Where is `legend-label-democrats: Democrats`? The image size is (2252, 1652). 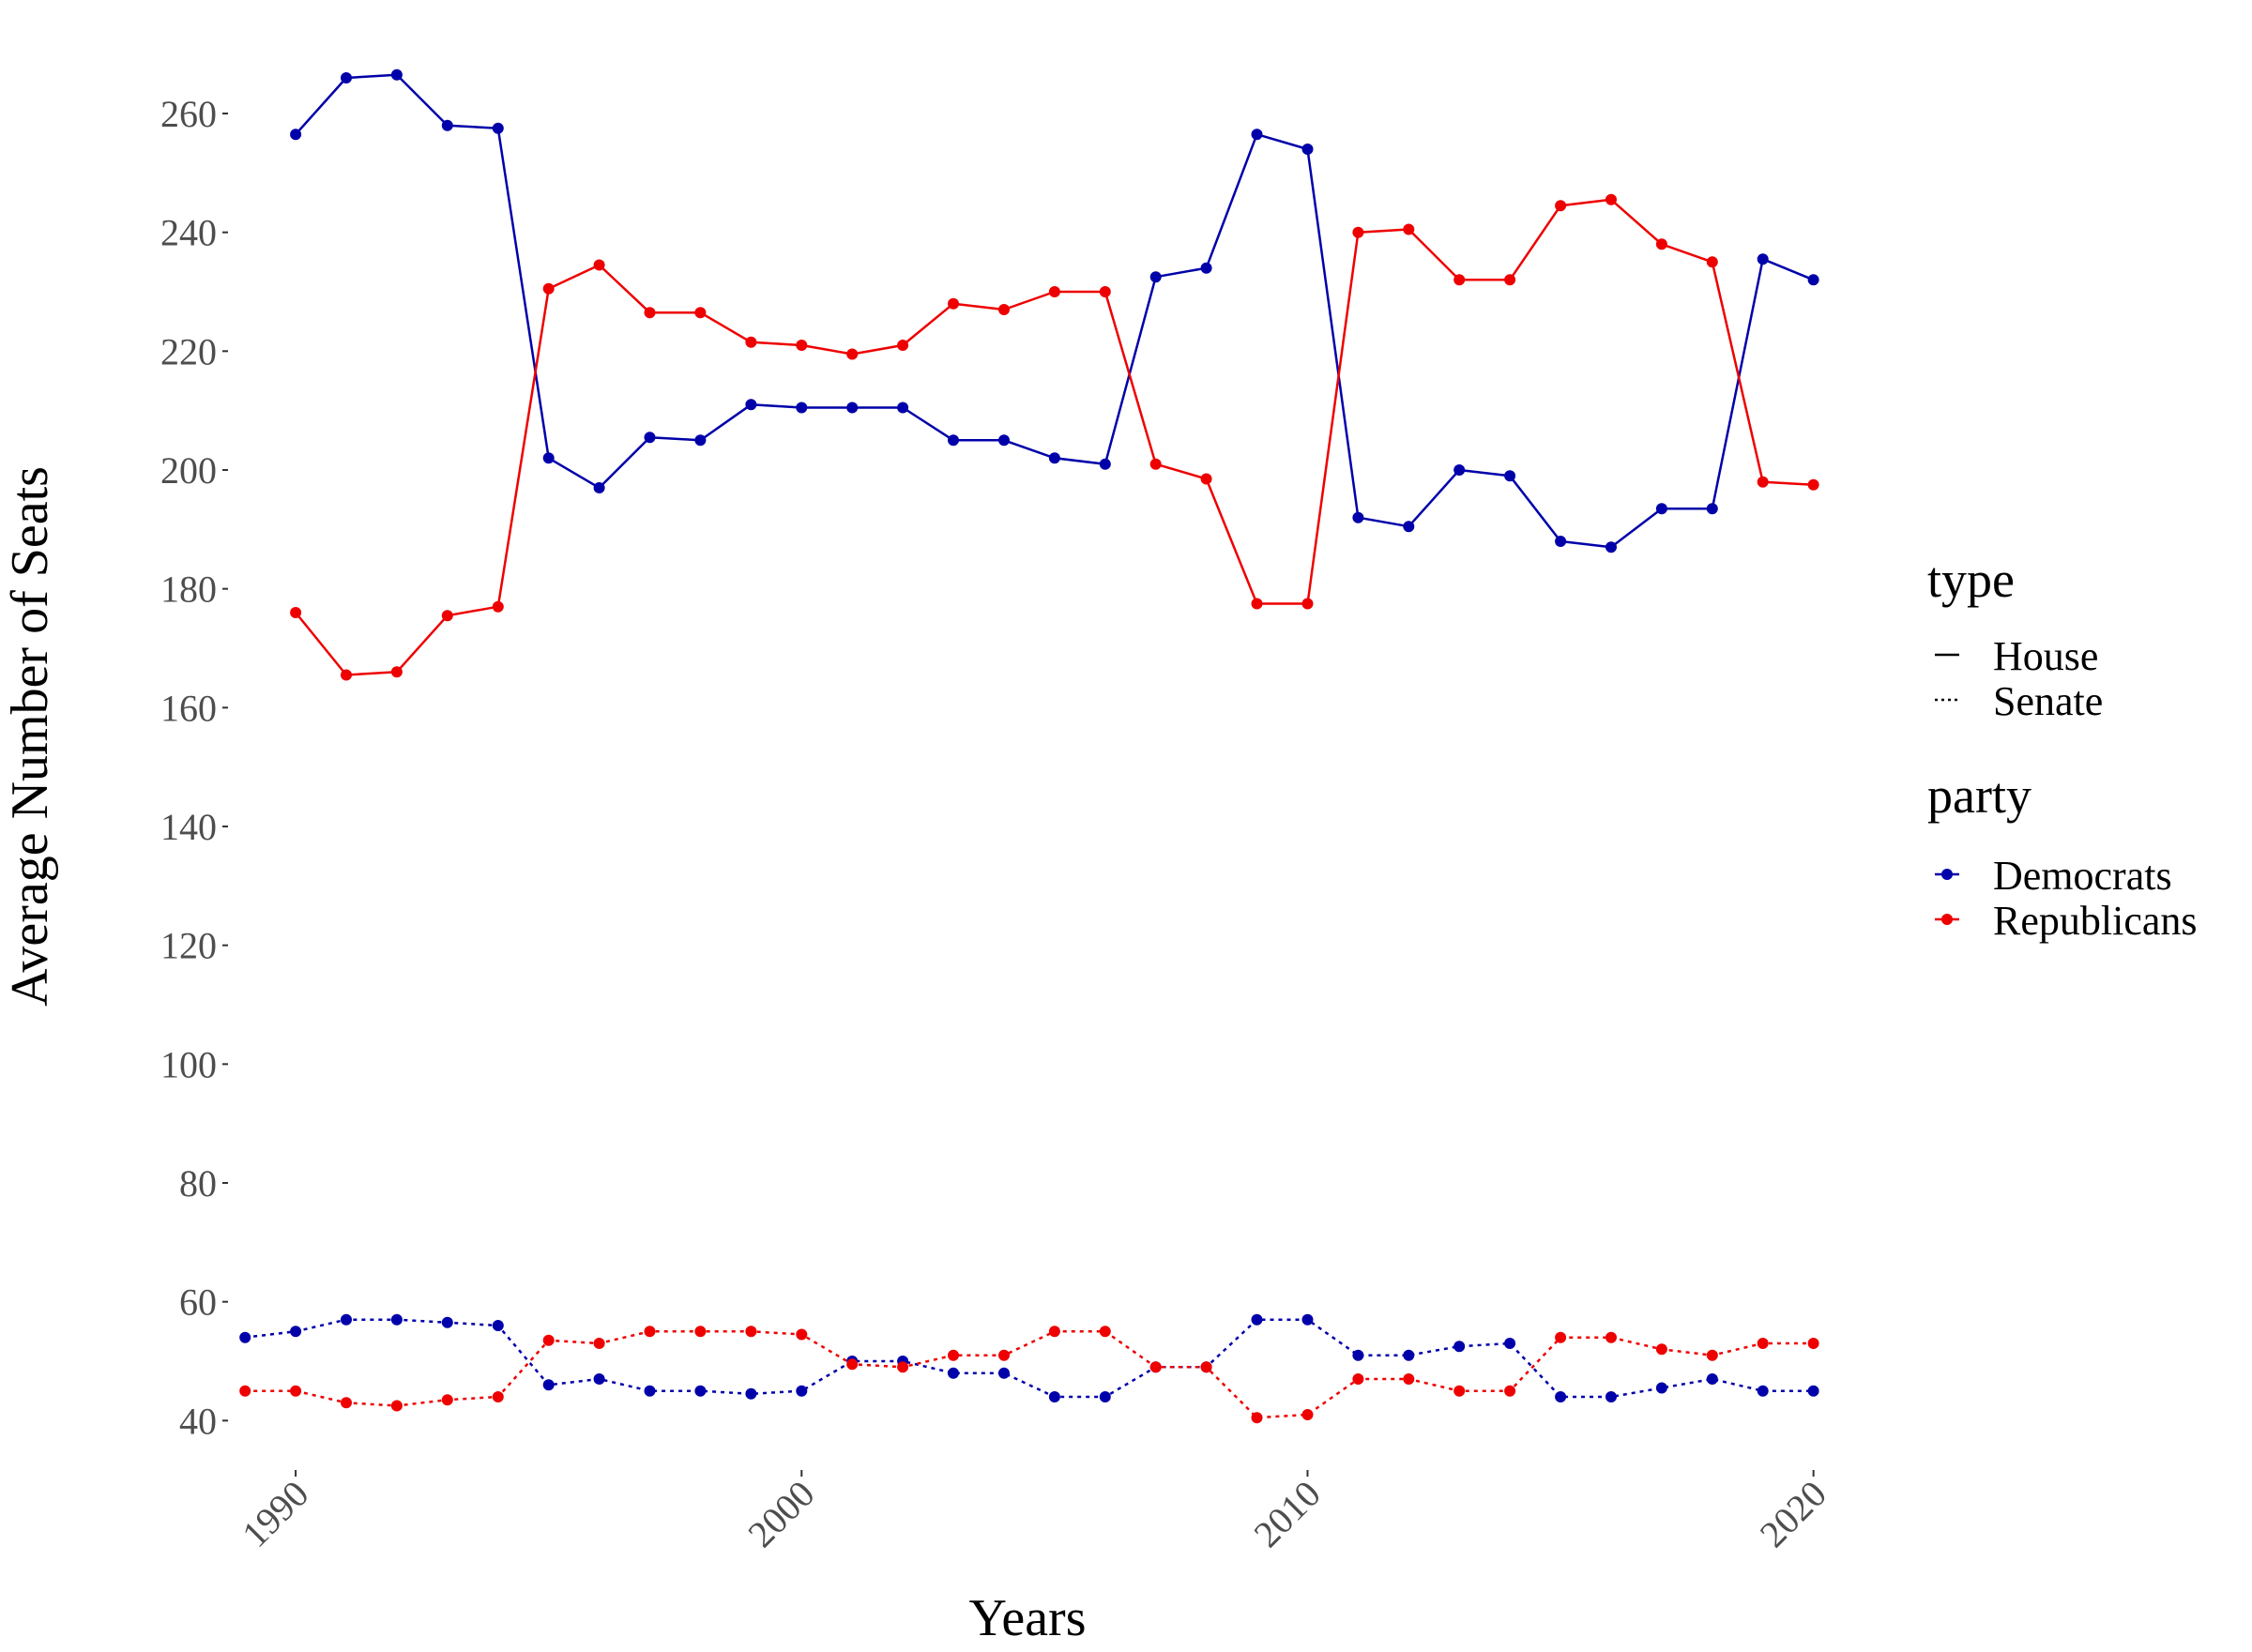
legend-label-democrats: Democrats is located at coordinates (2082, 876).